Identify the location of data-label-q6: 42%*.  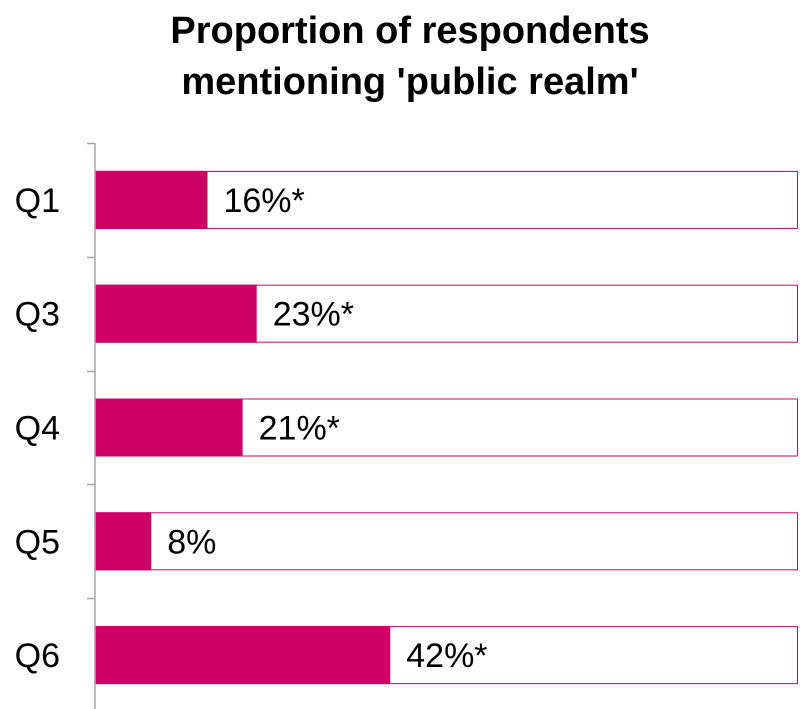
(446, 656).